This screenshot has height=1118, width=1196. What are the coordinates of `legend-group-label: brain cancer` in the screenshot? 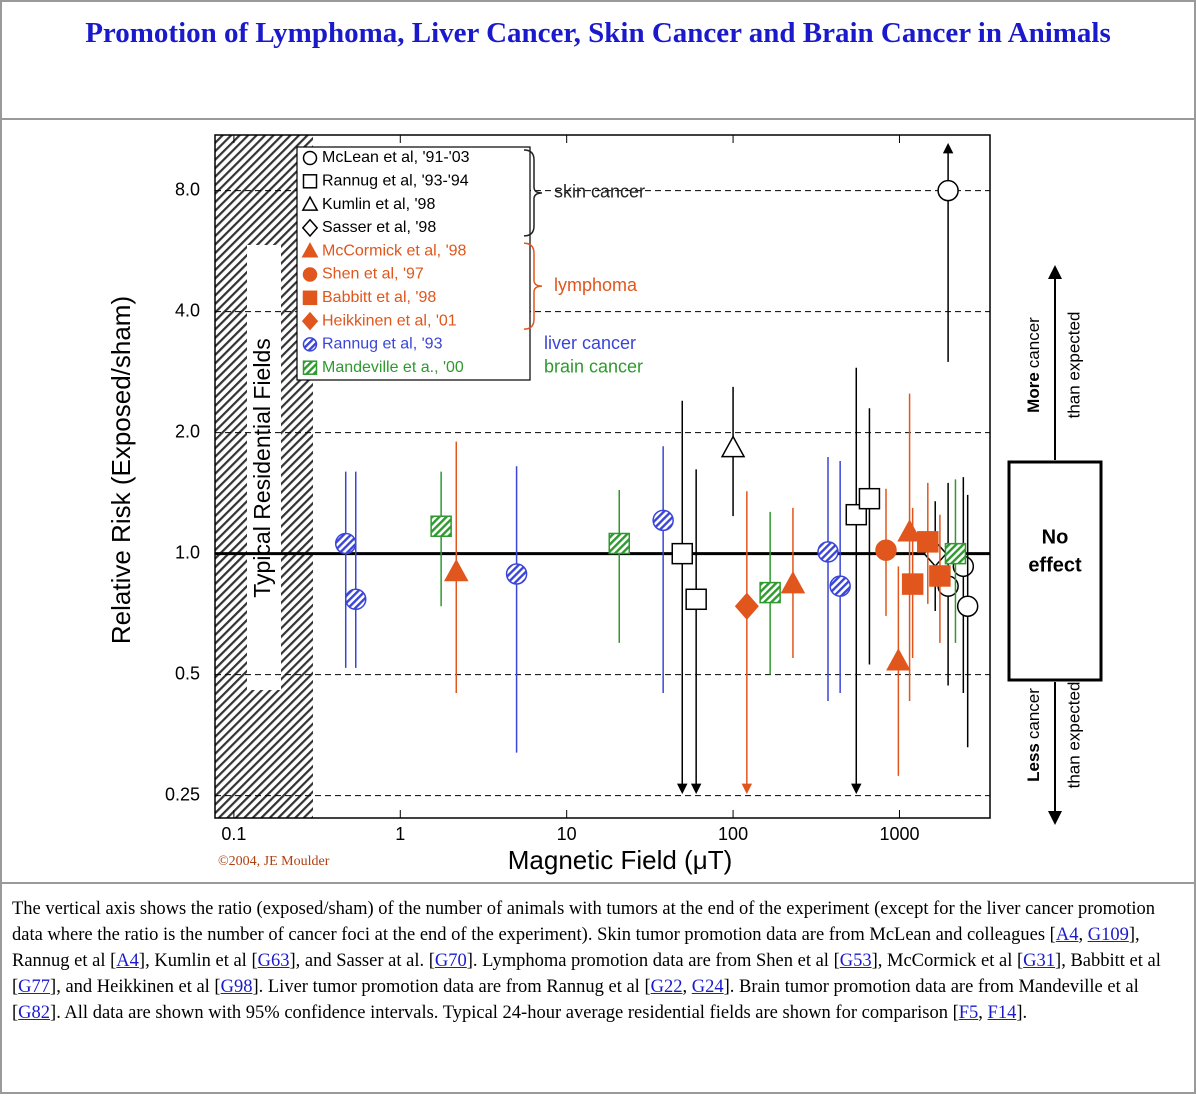 It's located at (593, 366).